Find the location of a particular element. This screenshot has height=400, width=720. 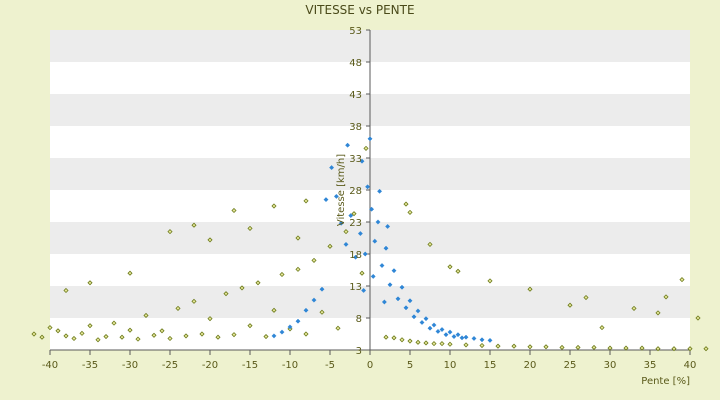

x-tick-label: 15 is located at coordinates (490, 365).